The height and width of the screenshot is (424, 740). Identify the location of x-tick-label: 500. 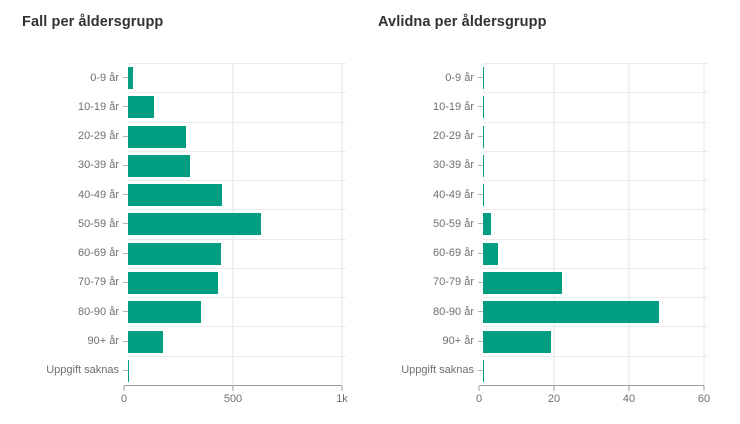
(233, 399).